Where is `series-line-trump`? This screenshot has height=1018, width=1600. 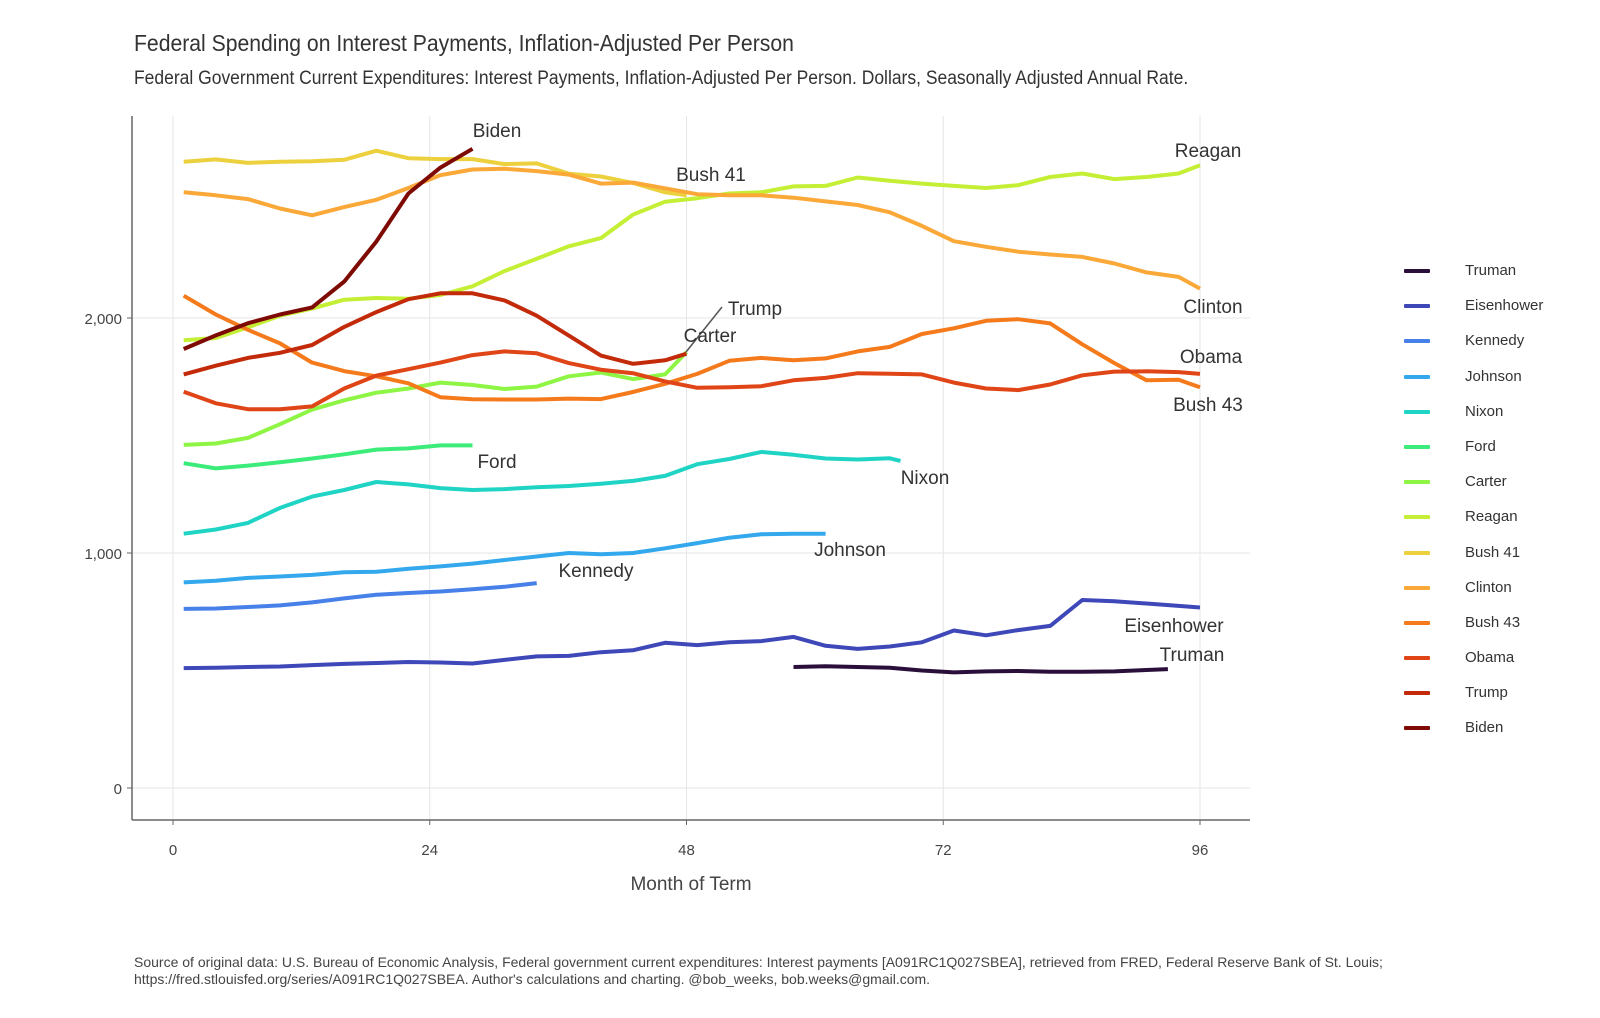
series-line-trump is located at coordinates (435, 334).